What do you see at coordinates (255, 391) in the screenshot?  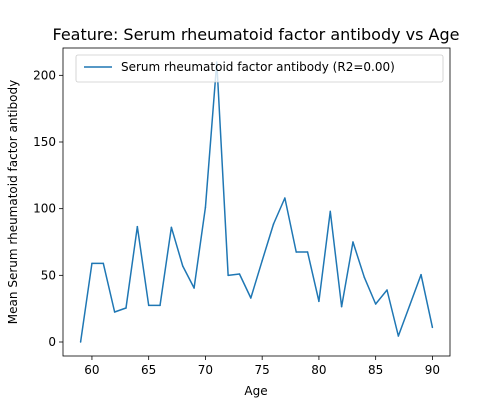 I see `x-axis-label: Age` at bounding box center [255, 391].